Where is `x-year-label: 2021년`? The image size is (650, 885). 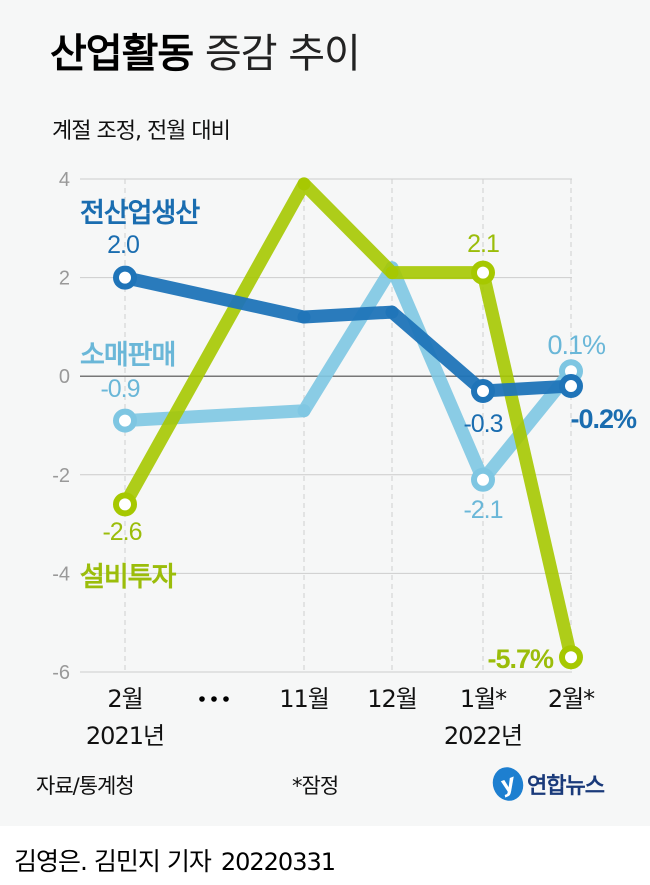
x-year-label: 2021년 is located at coordinates (125, 736).